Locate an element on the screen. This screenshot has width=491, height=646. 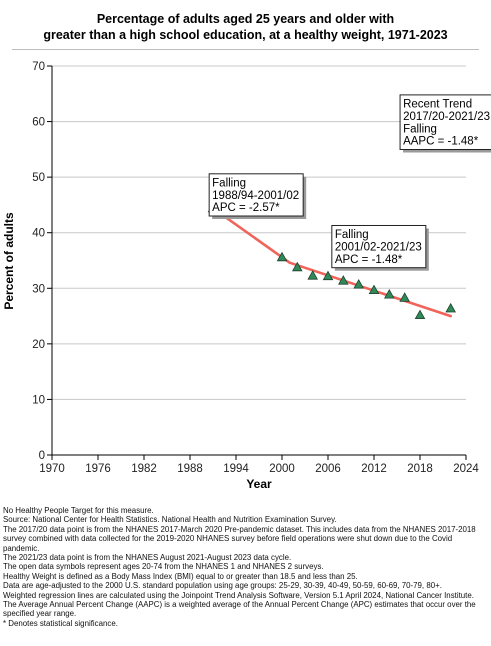
annotation-text: 1988/94-2001/02 is located at coordinates (255, 196).